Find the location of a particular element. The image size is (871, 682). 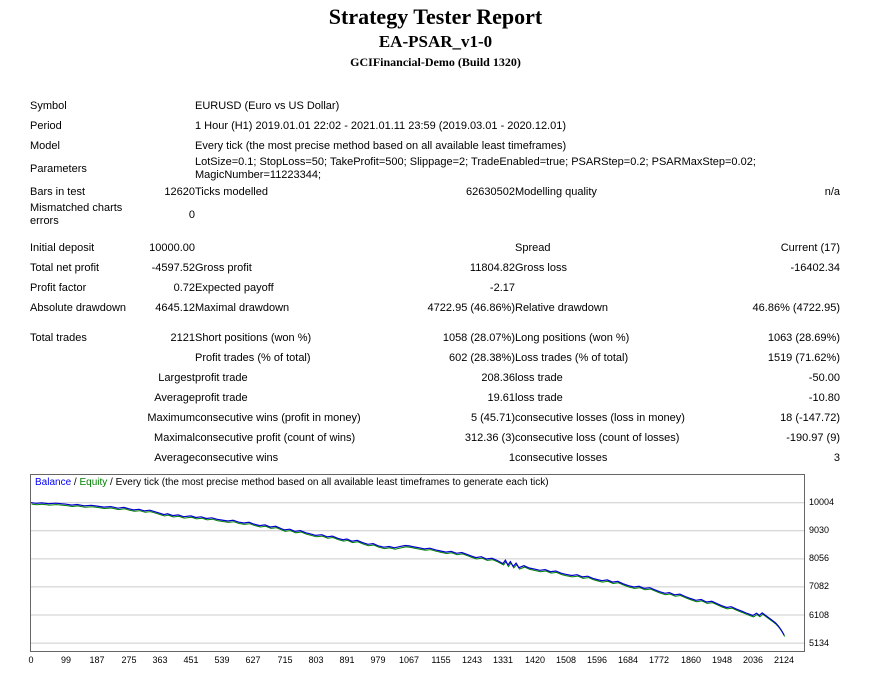

report-sublabel: 0.72 is located at coordinates (184, 287).